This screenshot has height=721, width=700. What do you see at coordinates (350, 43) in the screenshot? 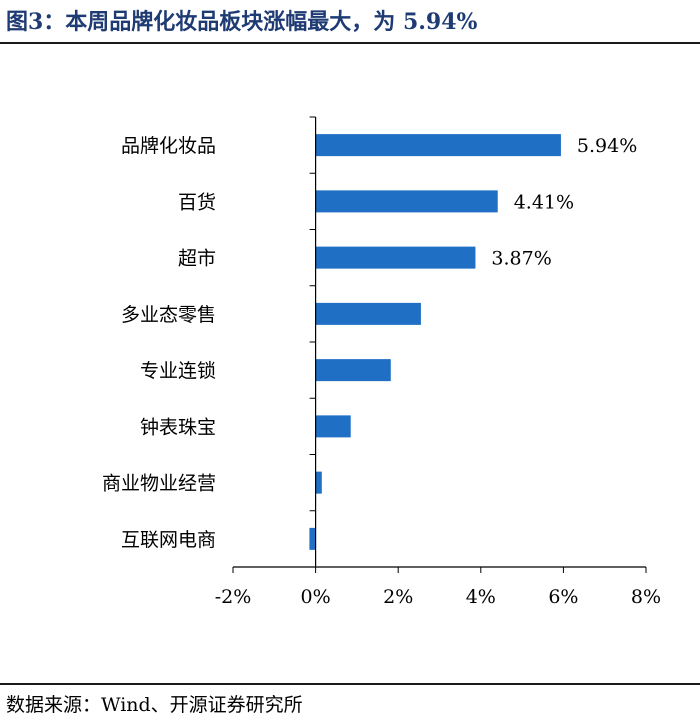
I see `title-rule` at bounding box center [350, 43].